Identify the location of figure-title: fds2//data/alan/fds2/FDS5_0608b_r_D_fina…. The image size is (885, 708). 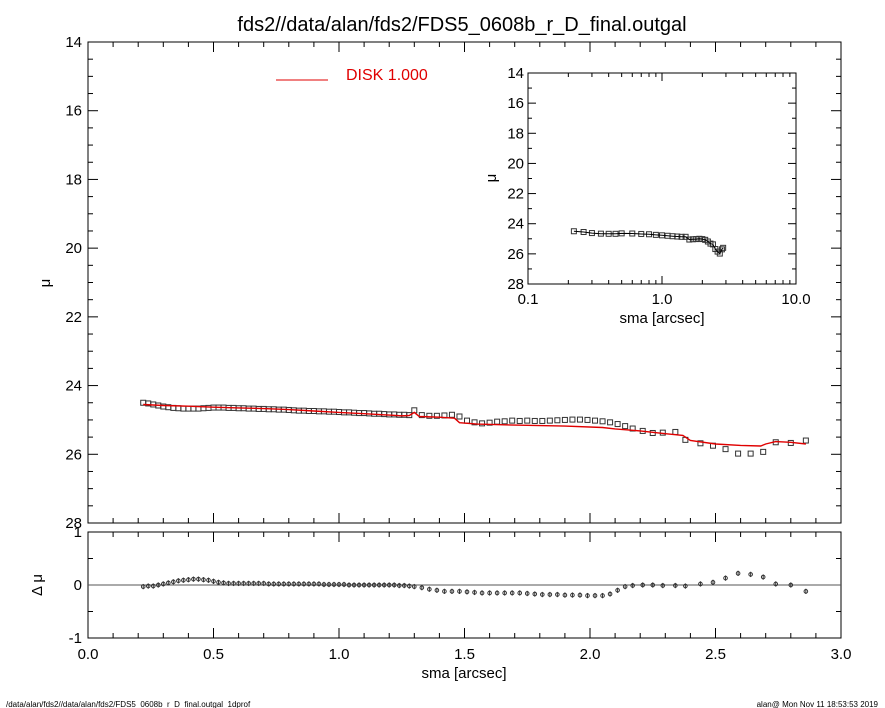
(461, 25).